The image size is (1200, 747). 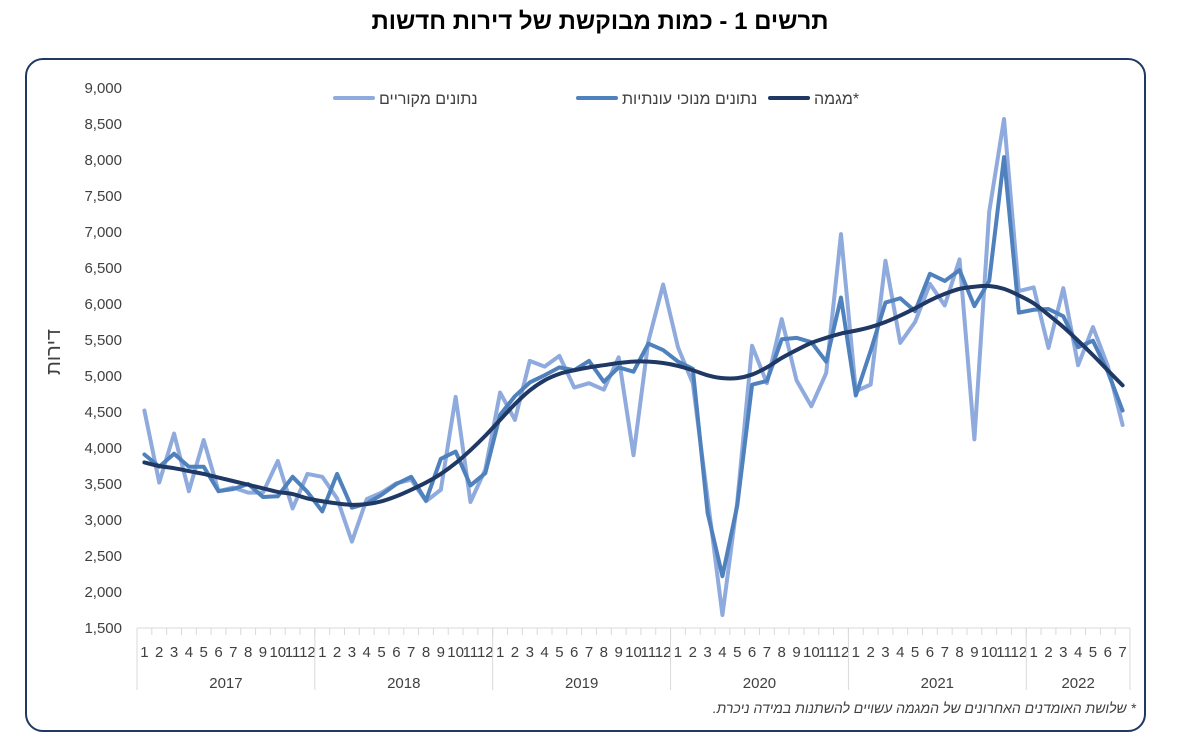 I want to click on y-tick-label: 6,000, so click(x=103, y=304).